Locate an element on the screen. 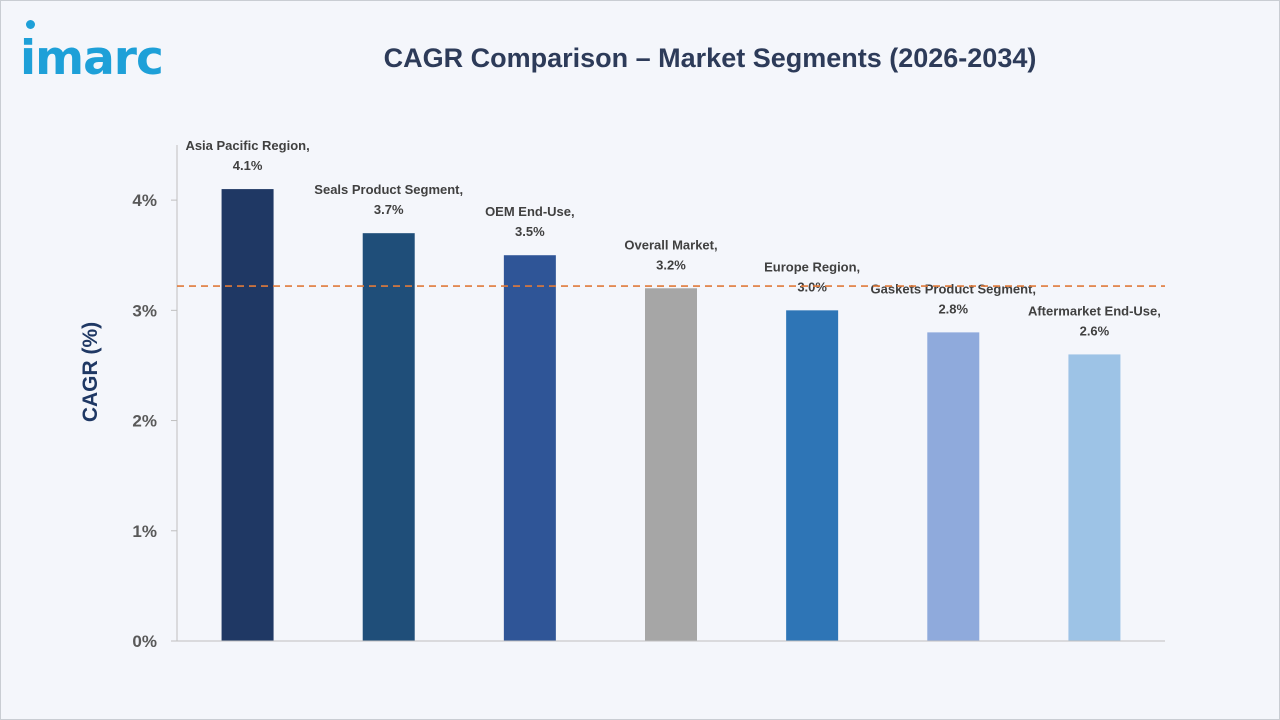 The width and height of the screenshot is (1280, 720). y-axis-label: CAGR (%) is located at coordinates (90, 372).